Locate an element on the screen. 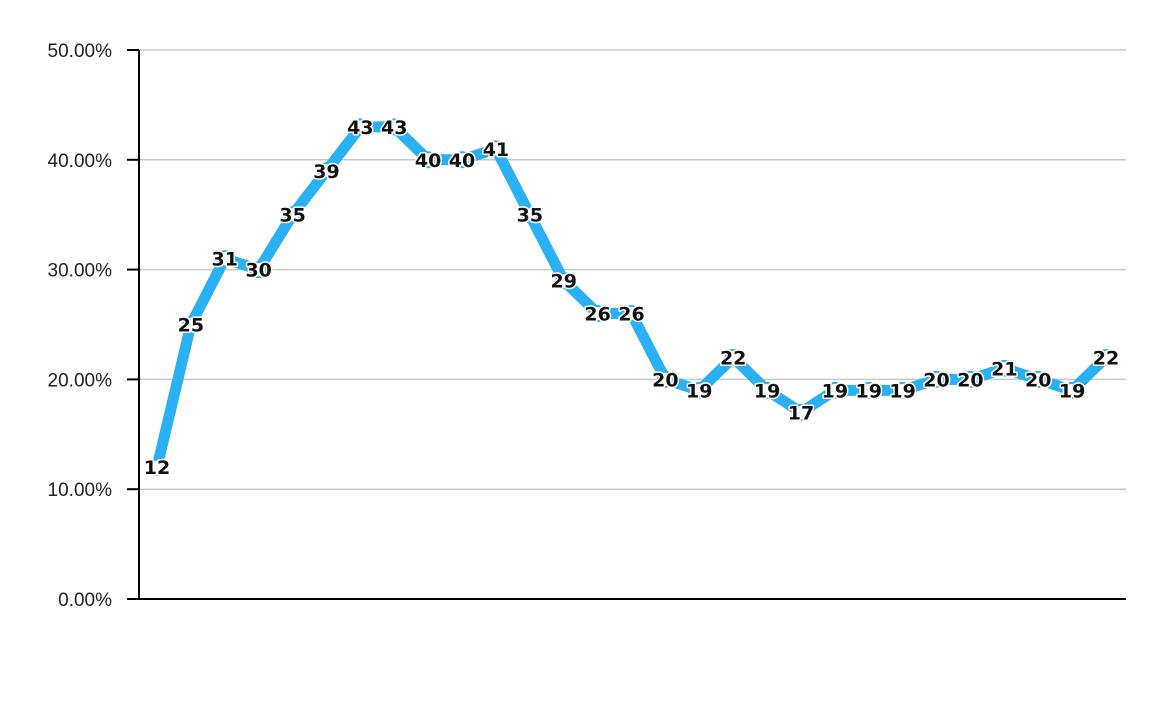 The width and height of the screenshot is (1160, 702). data-label: 41 is located at coordinates (496, 150).